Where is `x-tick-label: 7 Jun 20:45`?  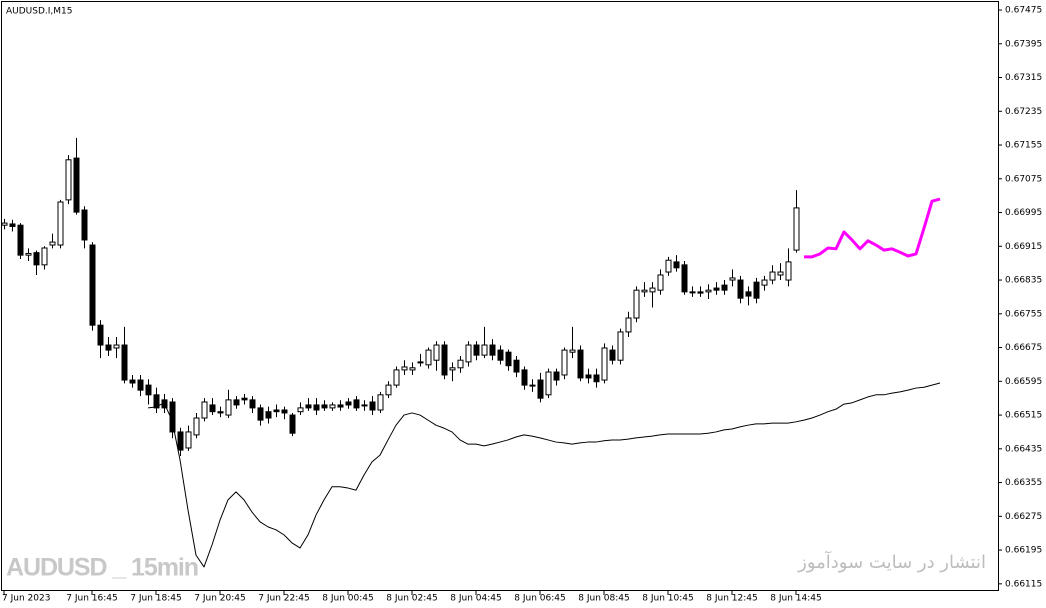 x-tick-label: 7 Jun 20:45 is located at coordinates (219, 599).